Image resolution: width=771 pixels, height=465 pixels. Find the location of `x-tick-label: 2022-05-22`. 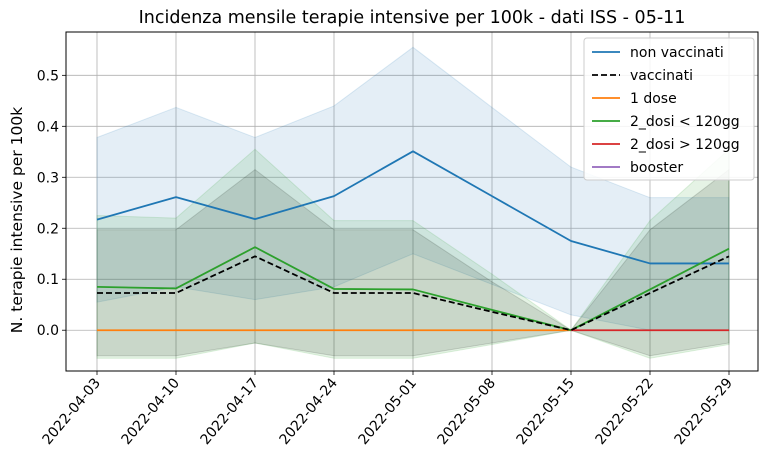

x-tick-label: 2022-05-22 is located at coordinates (625, 411).